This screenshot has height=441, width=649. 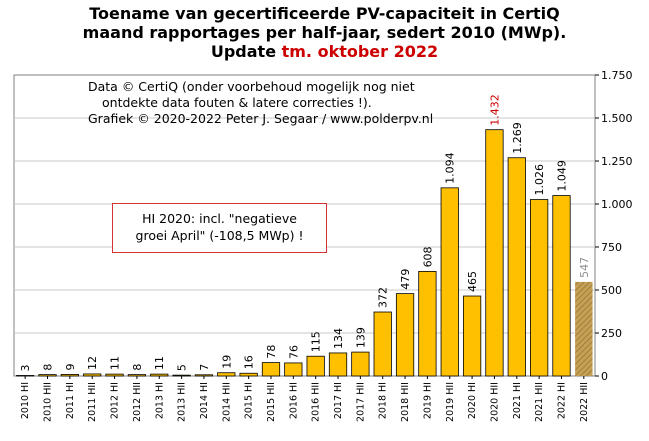 I want to click on y-axis-labels: 0 250 500 750 1.000 1.250 1.500 1.750, so click(x=617, y=226).